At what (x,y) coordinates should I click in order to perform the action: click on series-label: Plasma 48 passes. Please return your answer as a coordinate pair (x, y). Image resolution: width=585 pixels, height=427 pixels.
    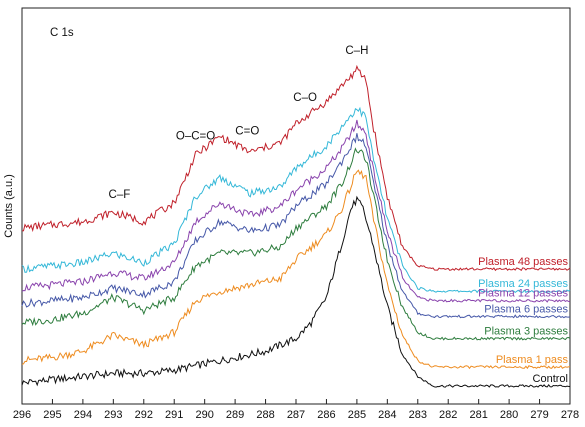
    Looking at the image, I should click on (523, 262).